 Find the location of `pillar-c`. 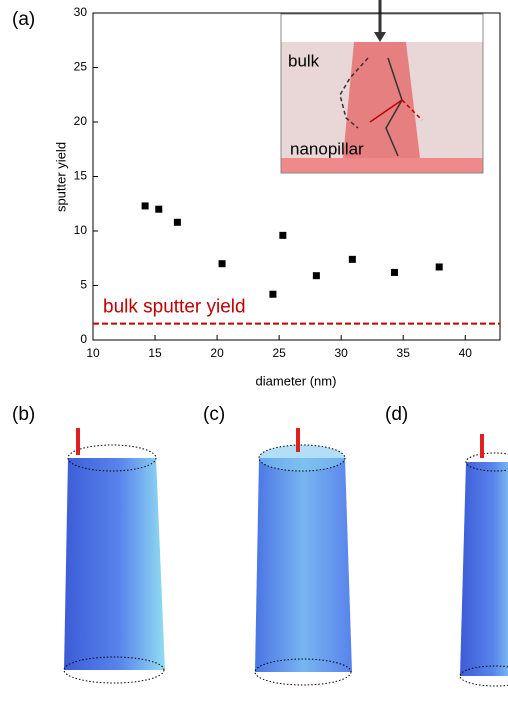

pillar-c is located at coordinates (303, 557).